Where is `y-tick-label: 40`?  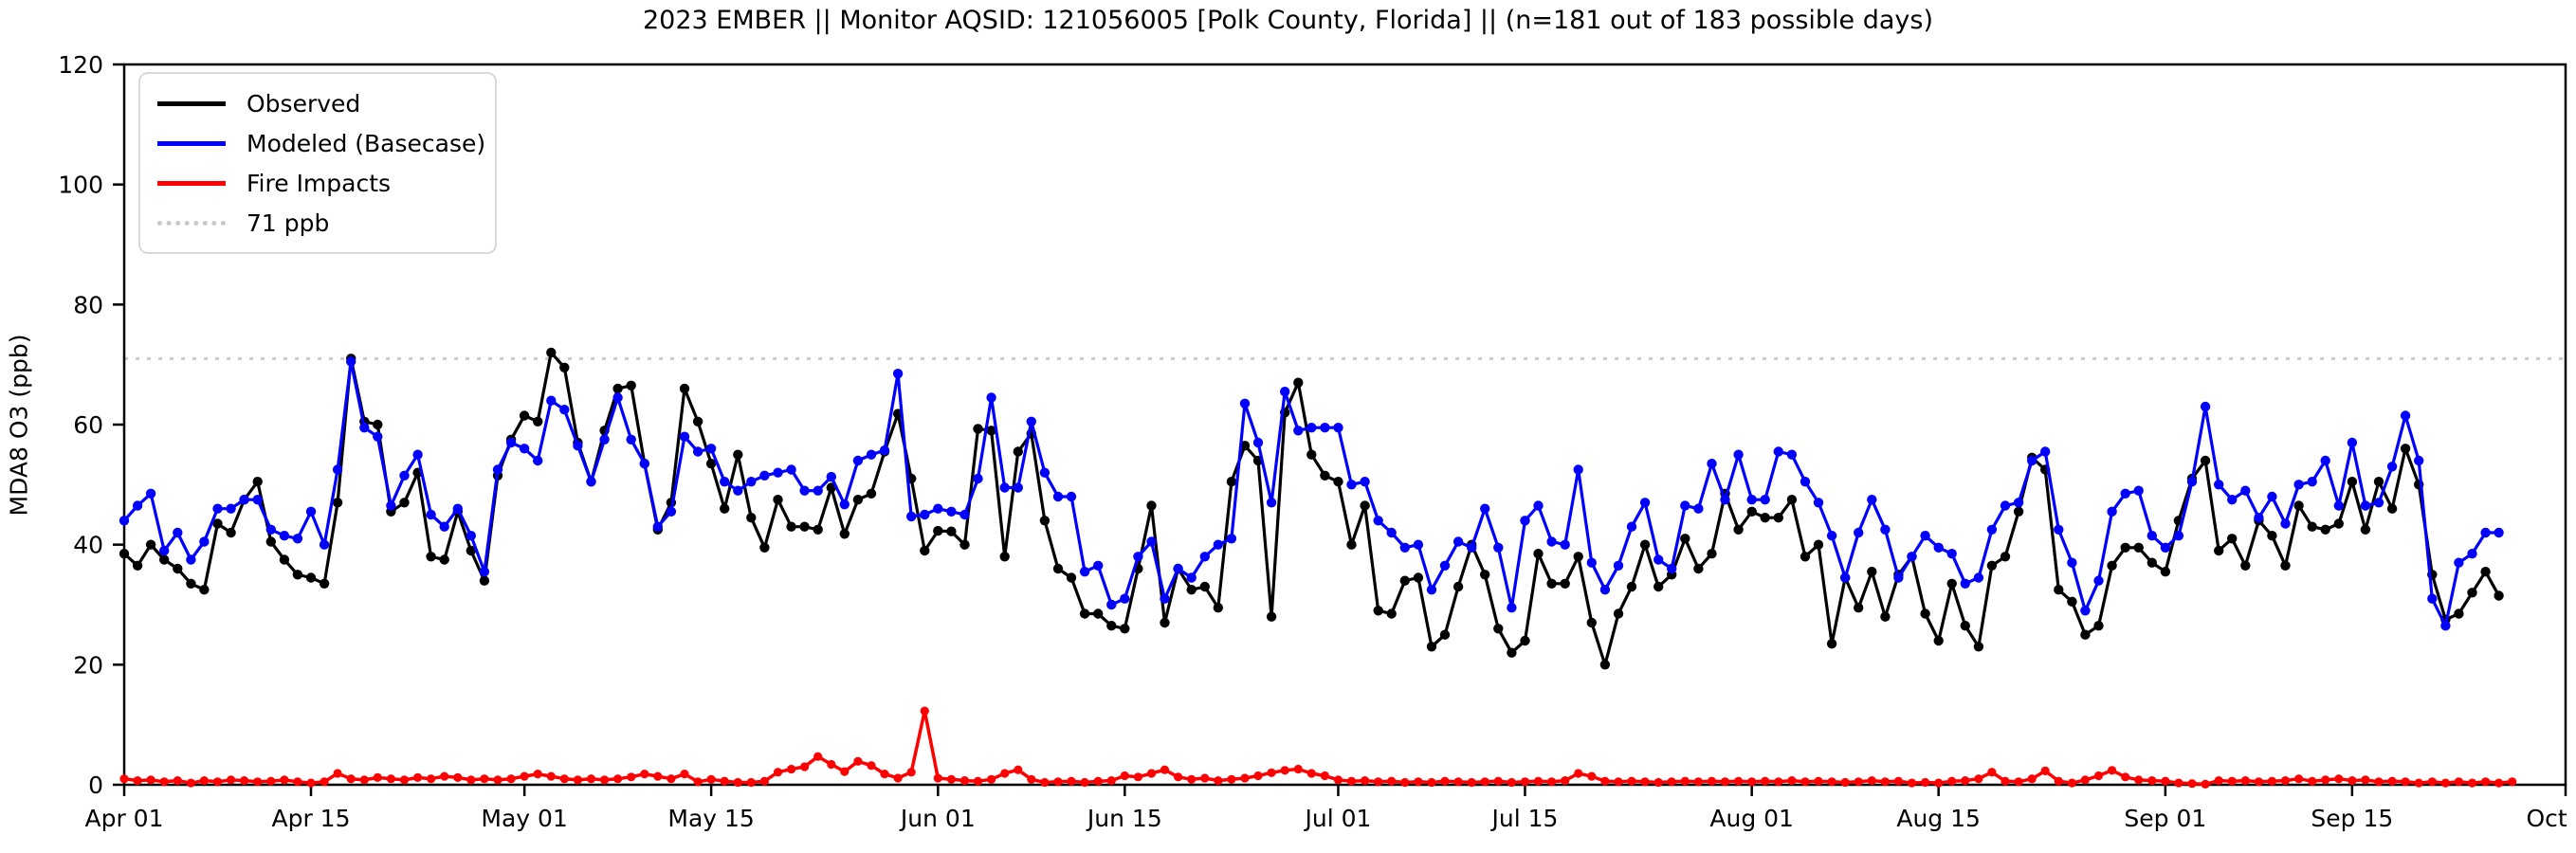
y-tick-label: 40 is located at coordinates (88, 545).